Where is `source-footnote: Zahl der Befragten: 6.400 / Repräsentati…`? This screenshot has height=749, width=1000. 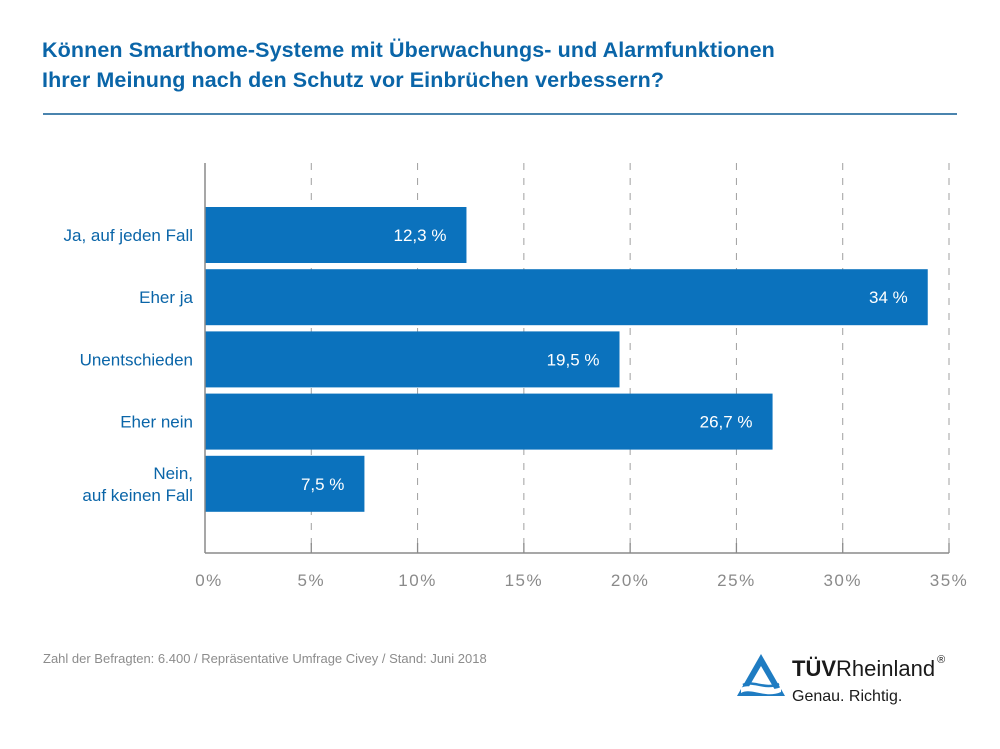 source-footnote: Zahl der Befragten: 6.400 / Repräsentati… is located at coordinates (265, 658).